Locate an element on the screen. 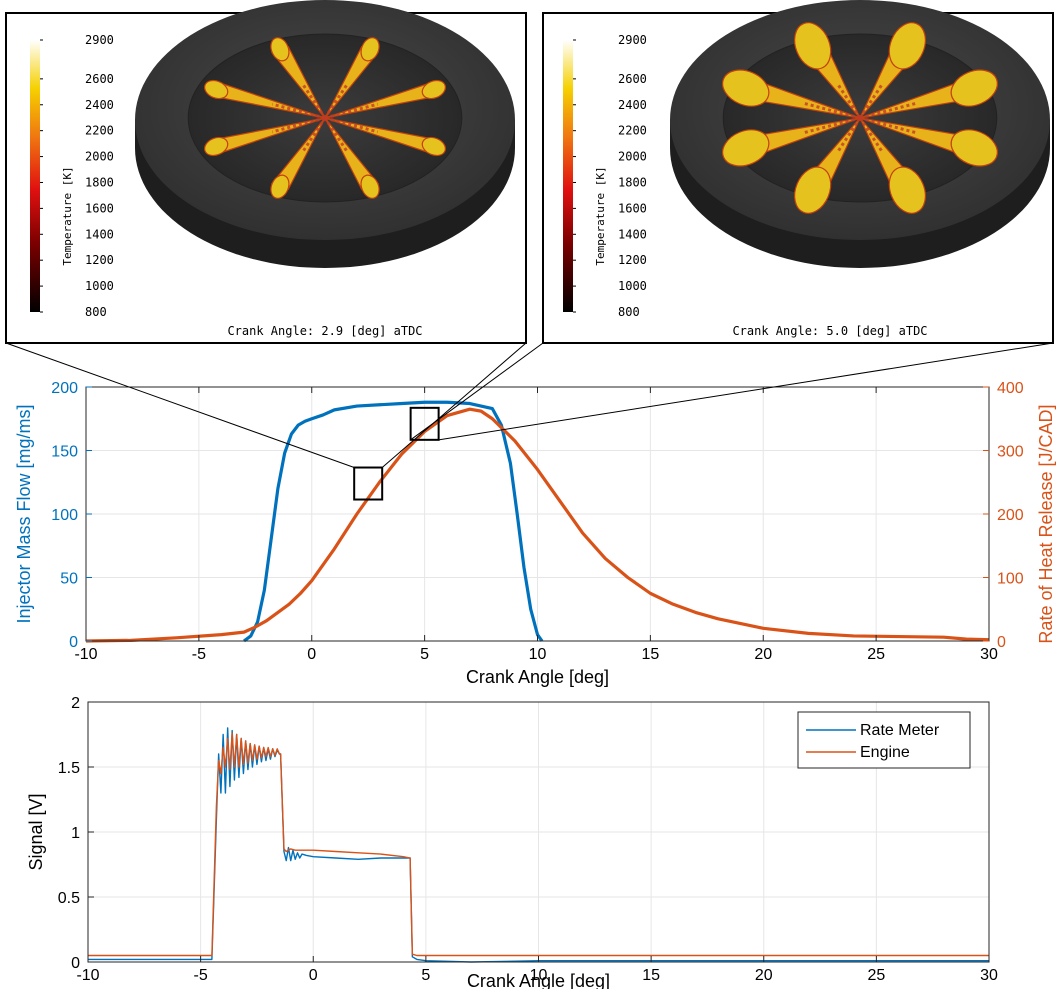 The height and width of the screenshot is (989, 1059). y-axis-label-left: Injector Mass Flow [mg/ms] is located at coordinates (24, 513).